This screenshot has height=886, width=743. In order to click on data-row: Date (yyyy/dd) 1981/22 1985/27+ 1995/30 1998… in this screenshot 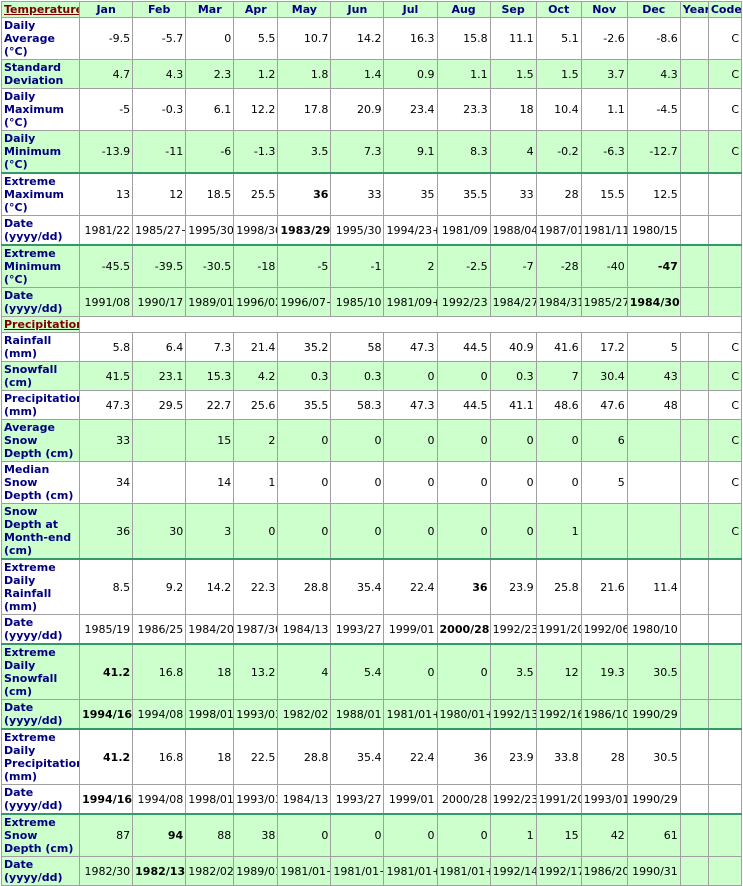, I will do `click(371, 230)`.